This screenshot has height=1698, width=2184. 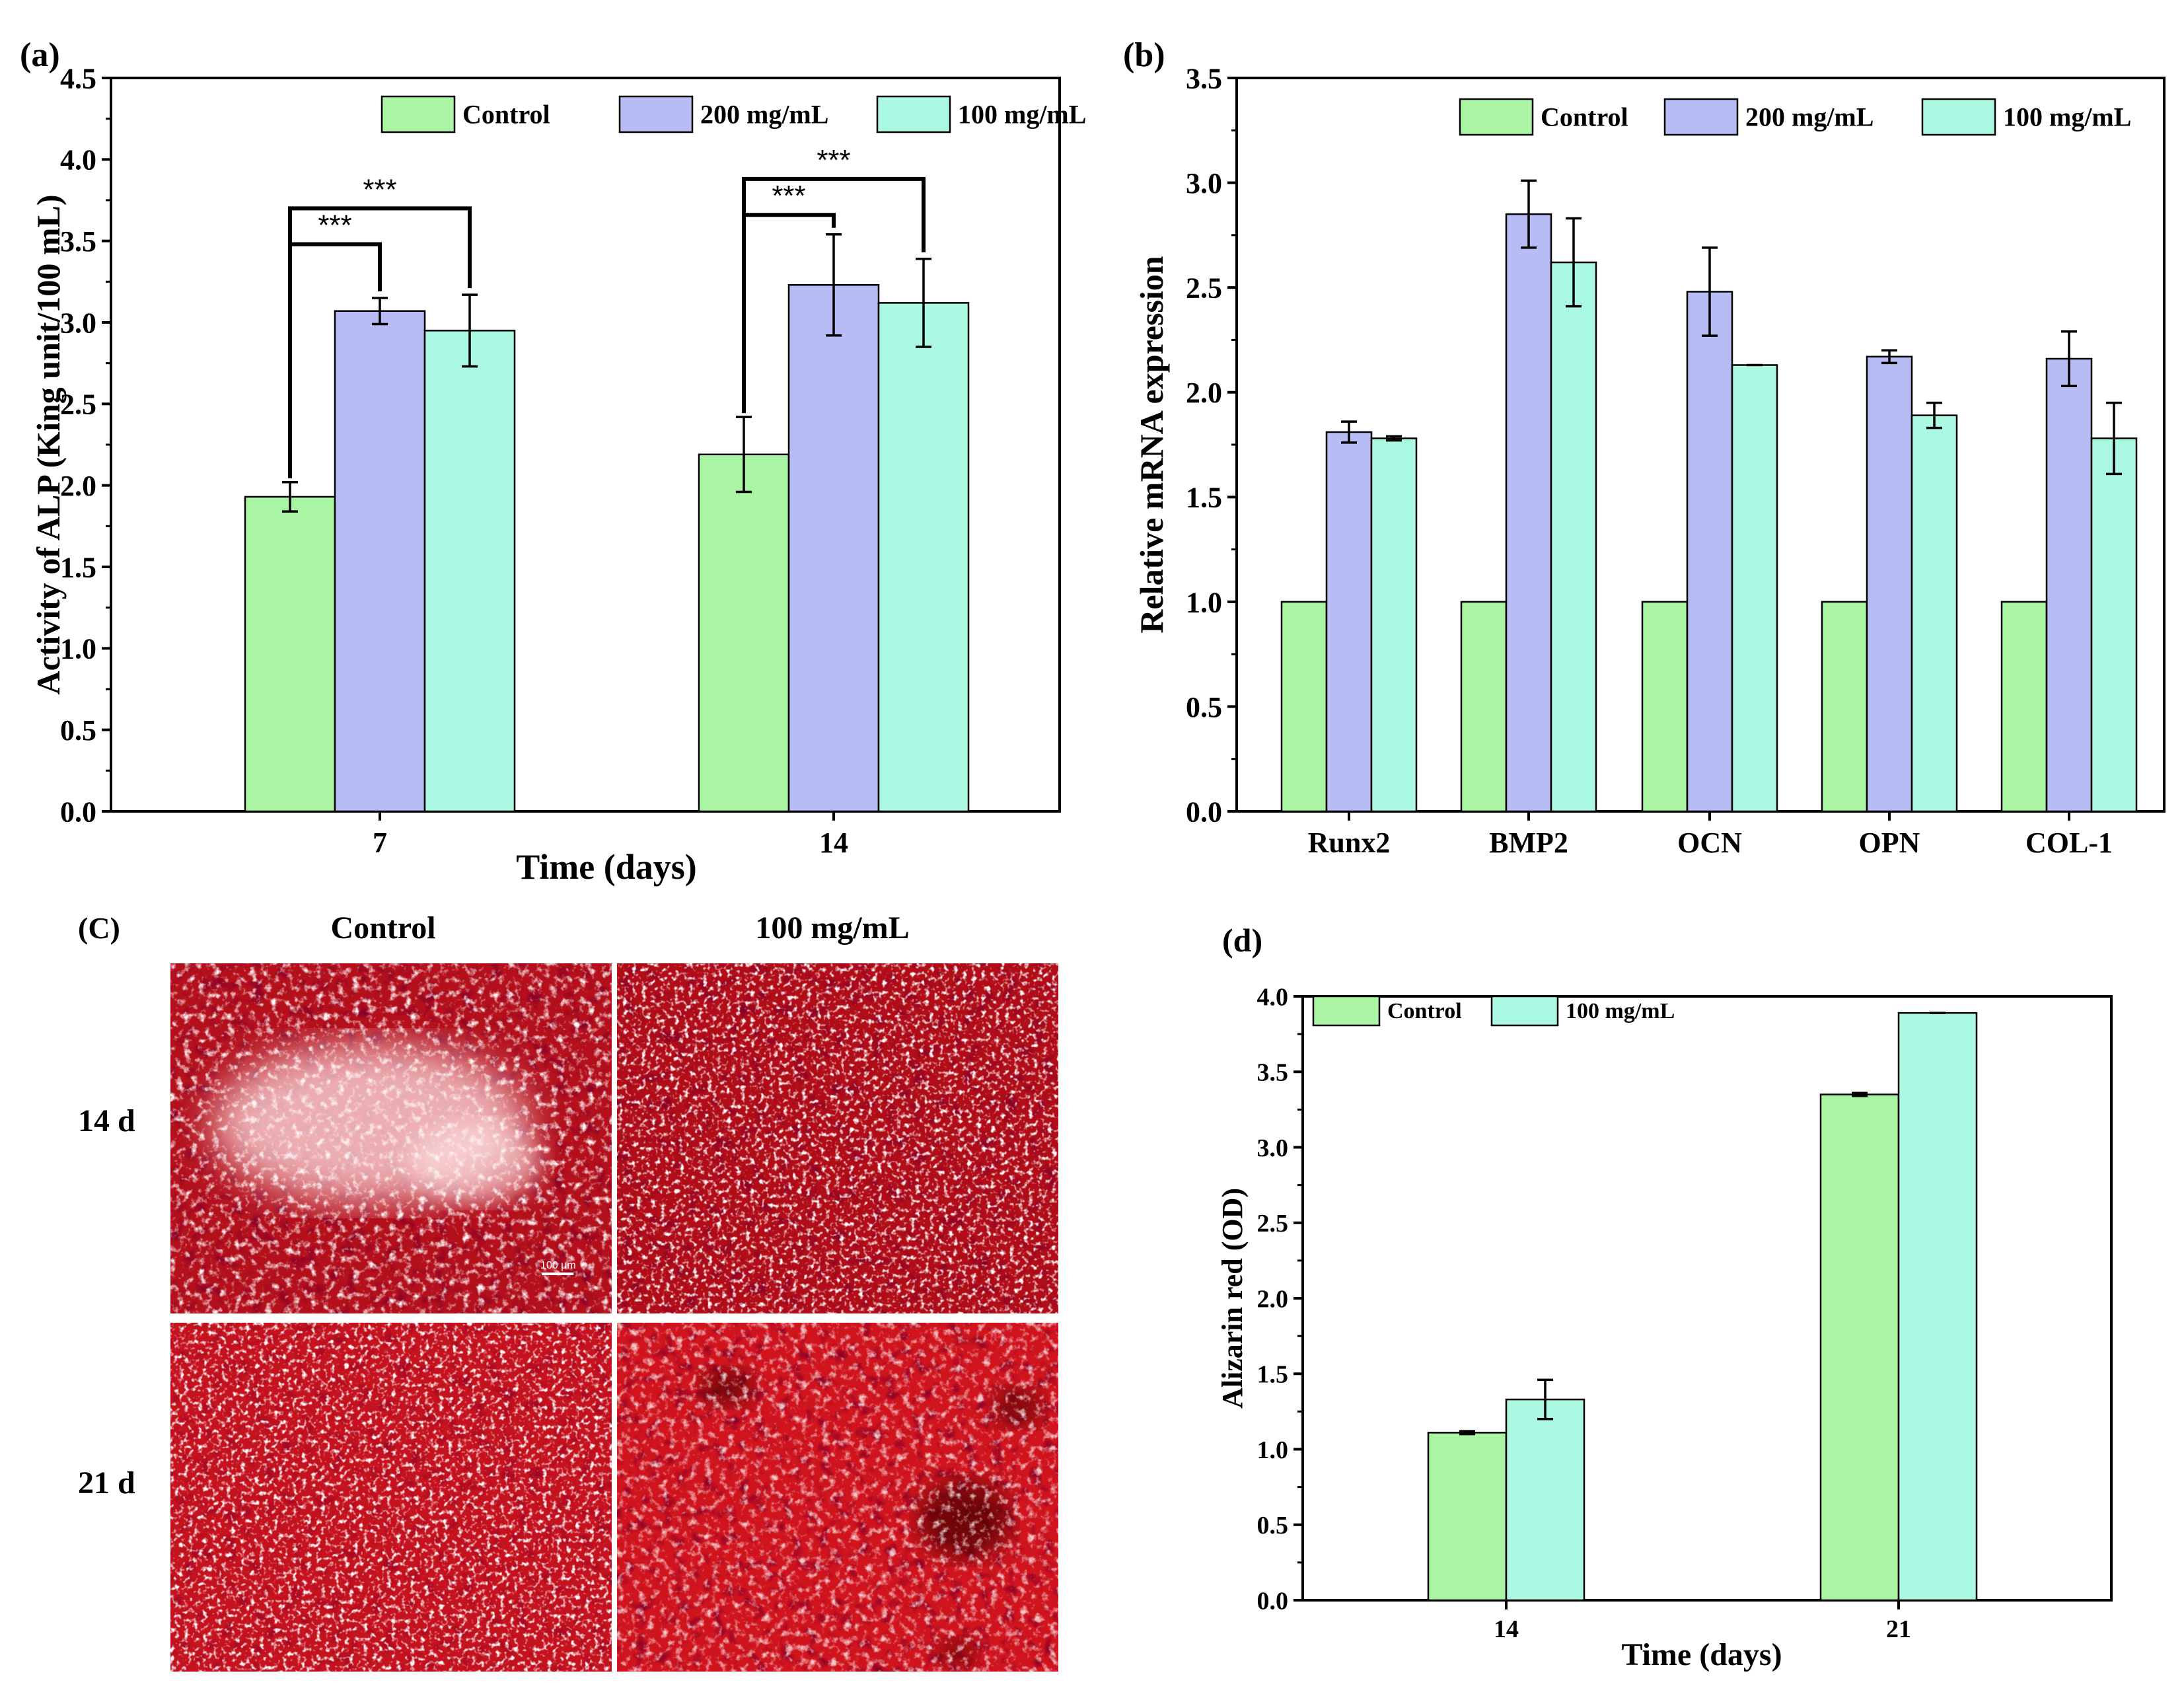 I want to click on x-tick-label: BMP2, so click(x=1528, y=843).